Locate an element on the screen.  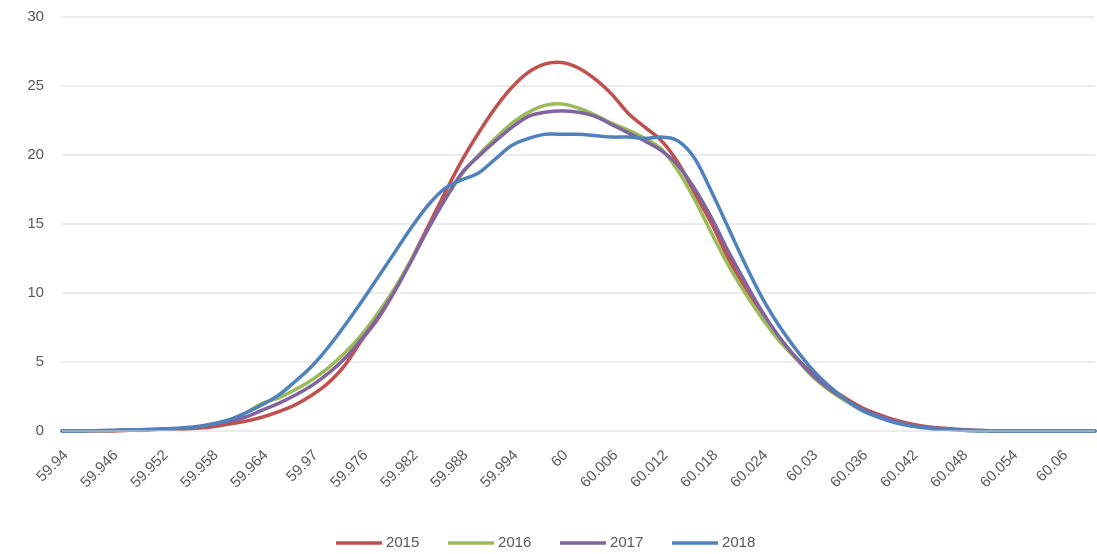
y-tick-label: 20 is located at coordinates (35, 154).